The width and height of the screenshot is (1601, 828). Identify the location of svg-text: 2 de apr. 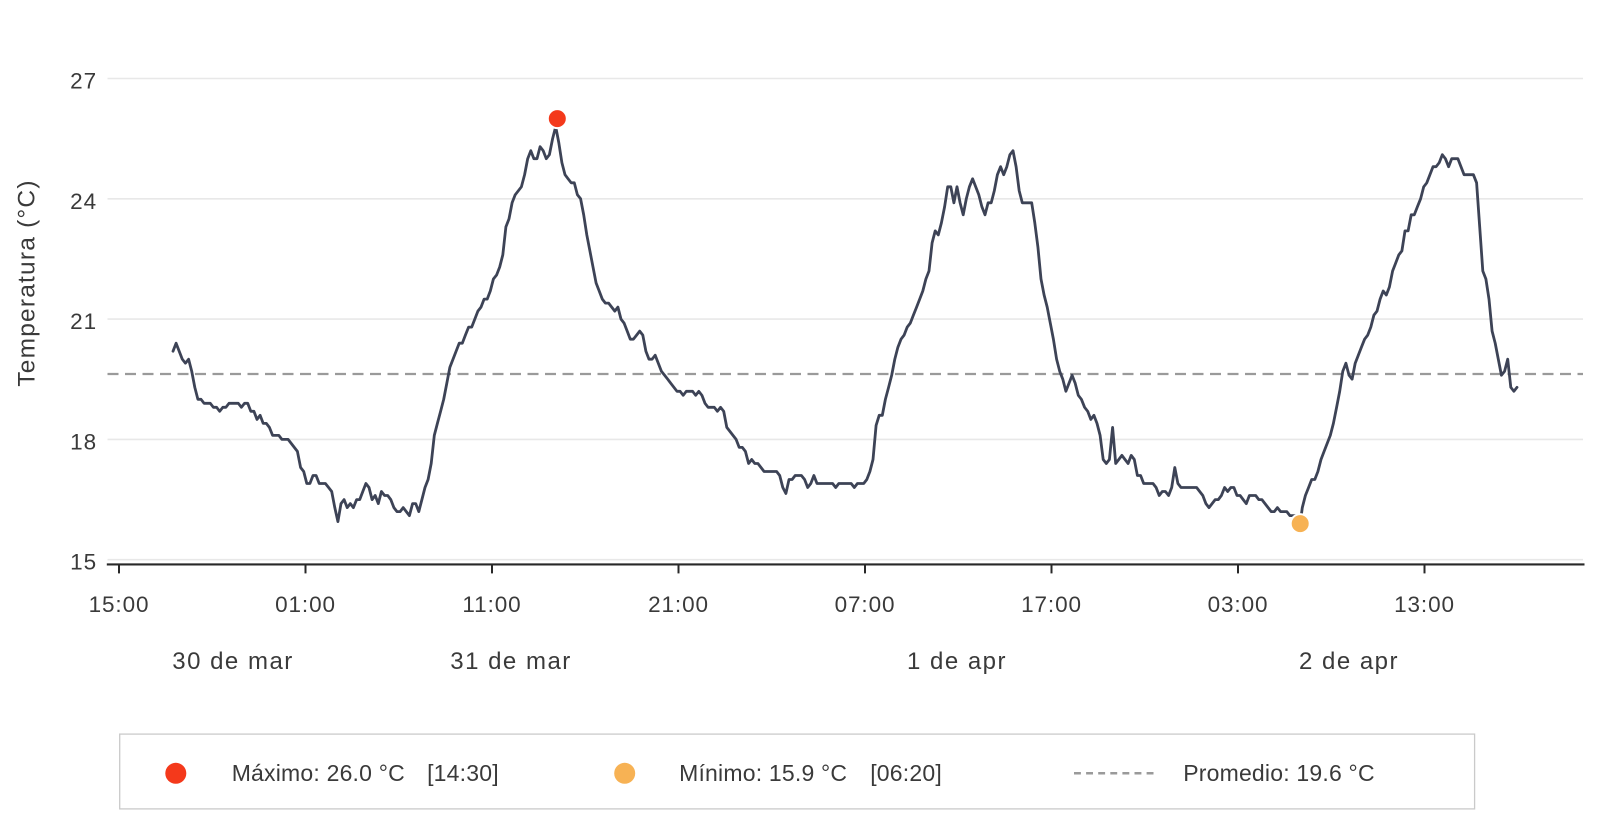
(1349, 661).